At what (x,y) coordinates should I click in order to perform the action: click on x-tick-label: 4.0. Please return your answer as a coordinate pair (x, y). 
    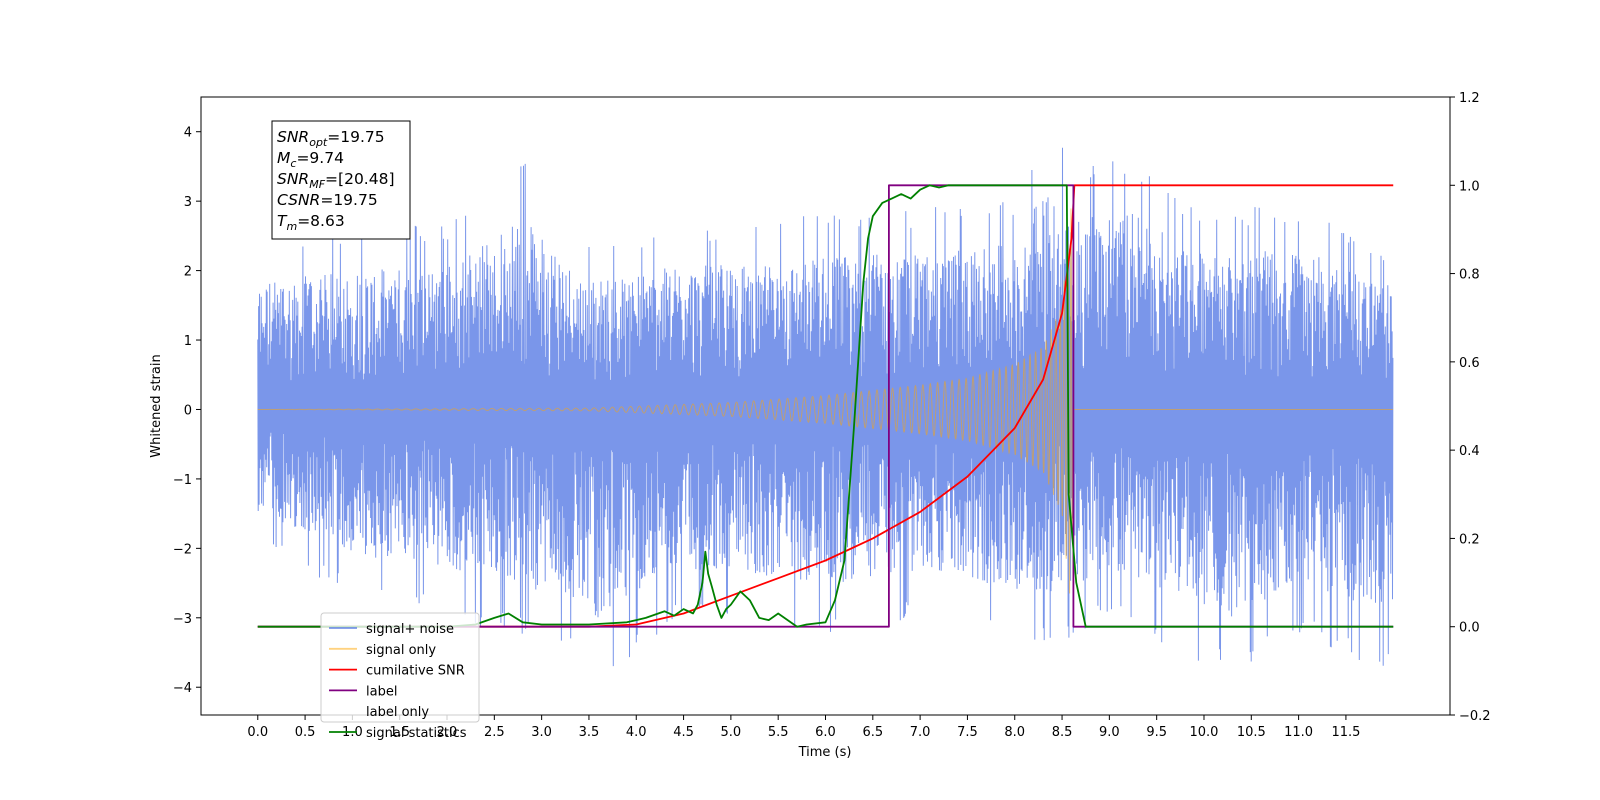
    Looking at the image, I should click on (636, 732).